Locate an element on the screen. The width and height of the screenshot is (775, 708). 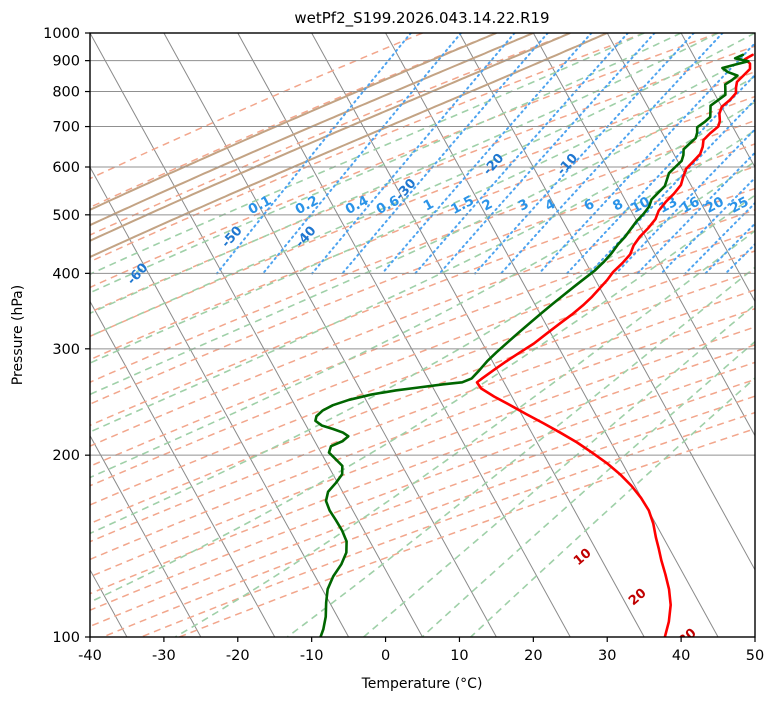
y-tick-label: 800 is located at coordinates (66, 93).